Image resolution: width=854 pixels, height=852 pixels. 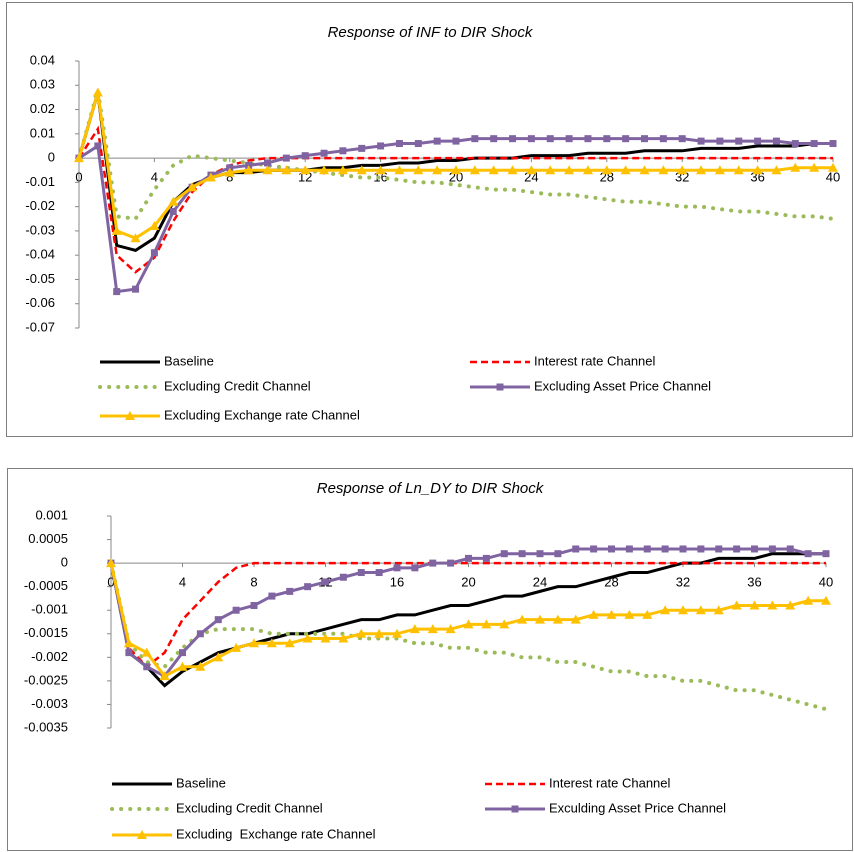 What do you see at coordinates (540, 582) in the screenshot?
I see `x-tick-label: 24` at bounding box center [540, 582].